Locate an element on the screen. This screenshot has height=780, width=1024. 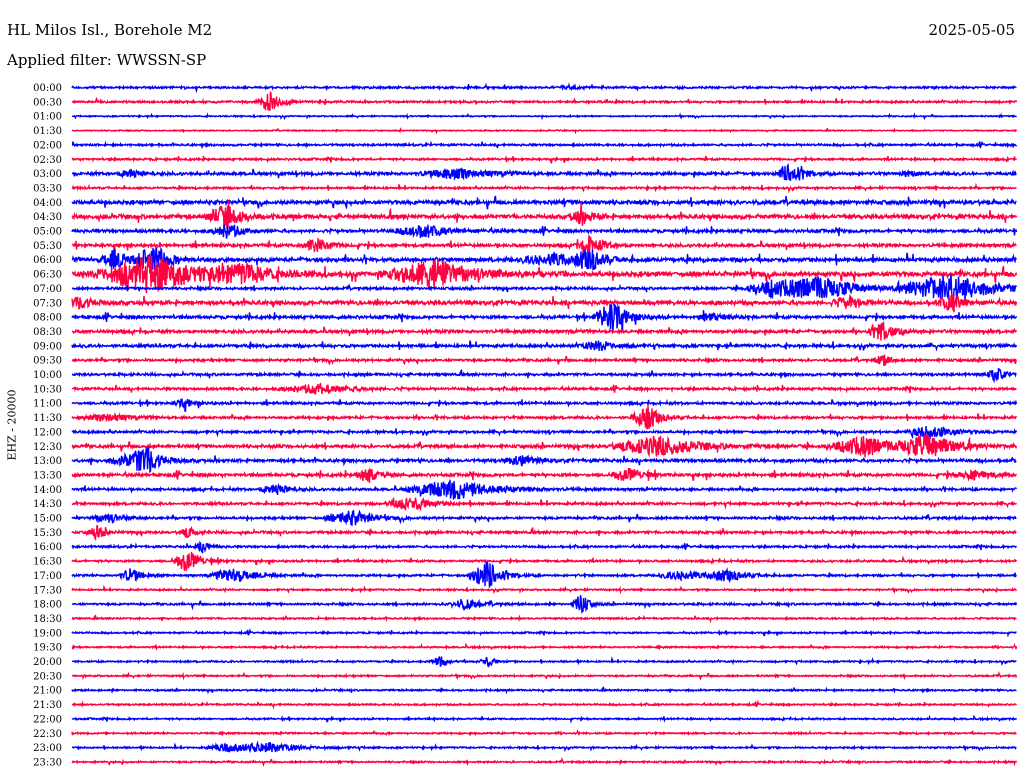
row-time-label: 08:30 is located at coordinates (47, 332).